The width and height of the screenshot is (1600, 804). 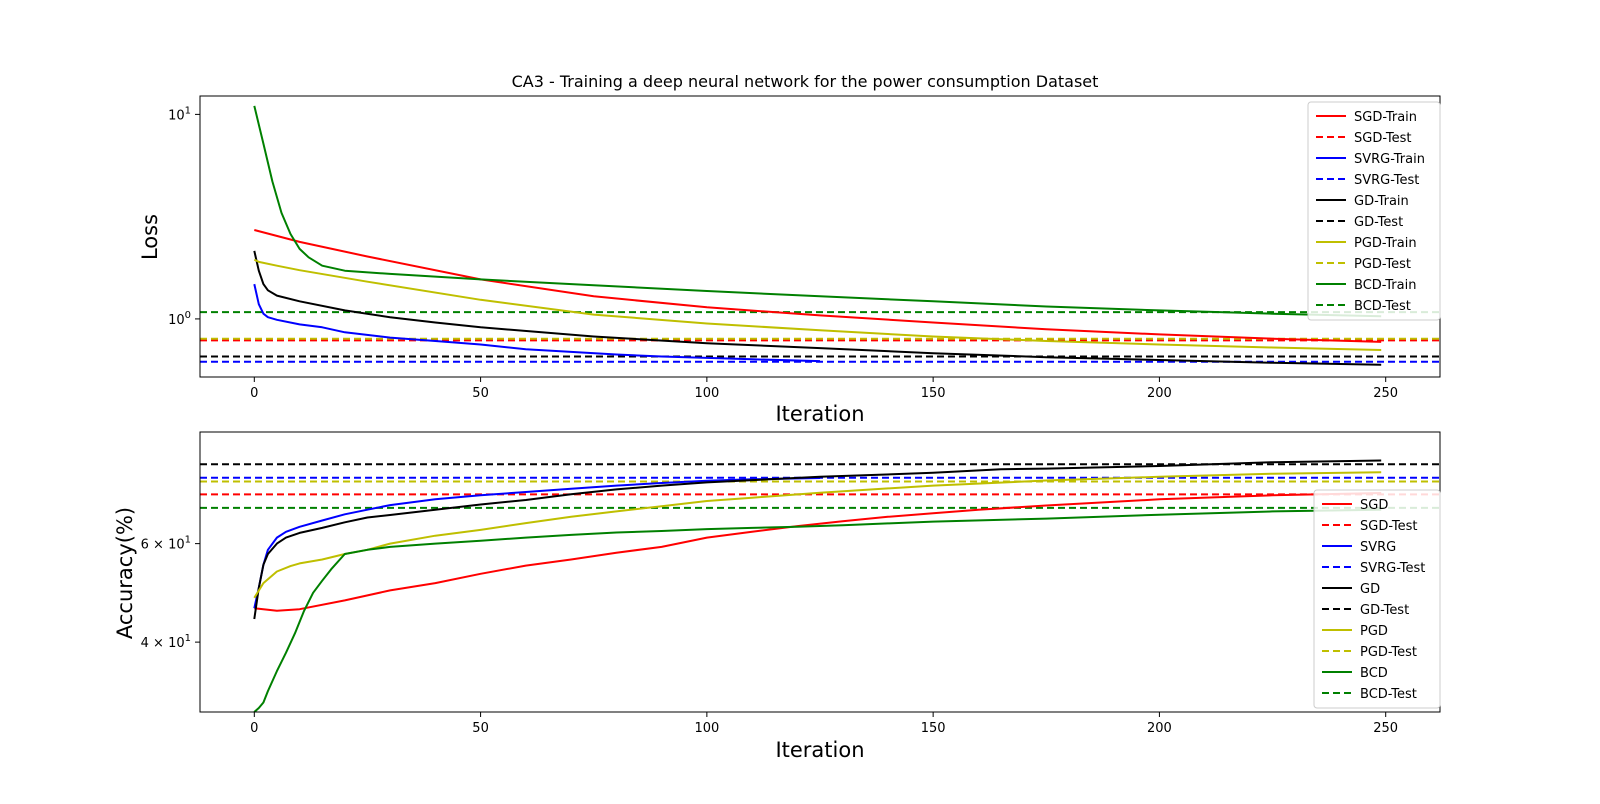 What do you see at coordinates (1159, 393) in the screenshot?
I see `loss-xtick-label: 200` at bounding box center [1159, 393].